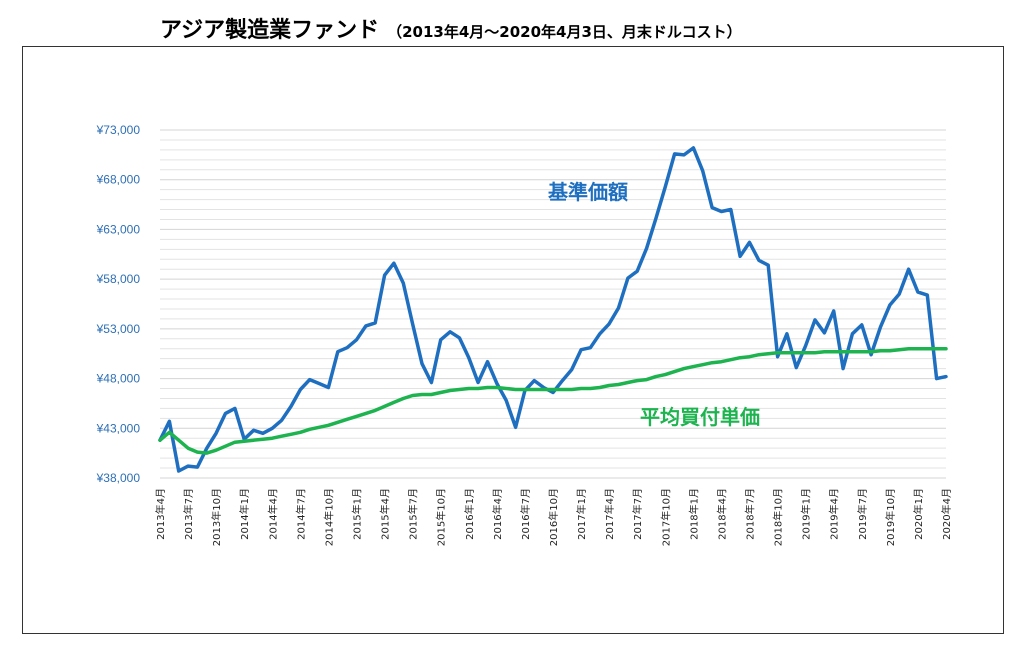  I want to click on x-tick-label: 2013年10月, so click(216, 517).